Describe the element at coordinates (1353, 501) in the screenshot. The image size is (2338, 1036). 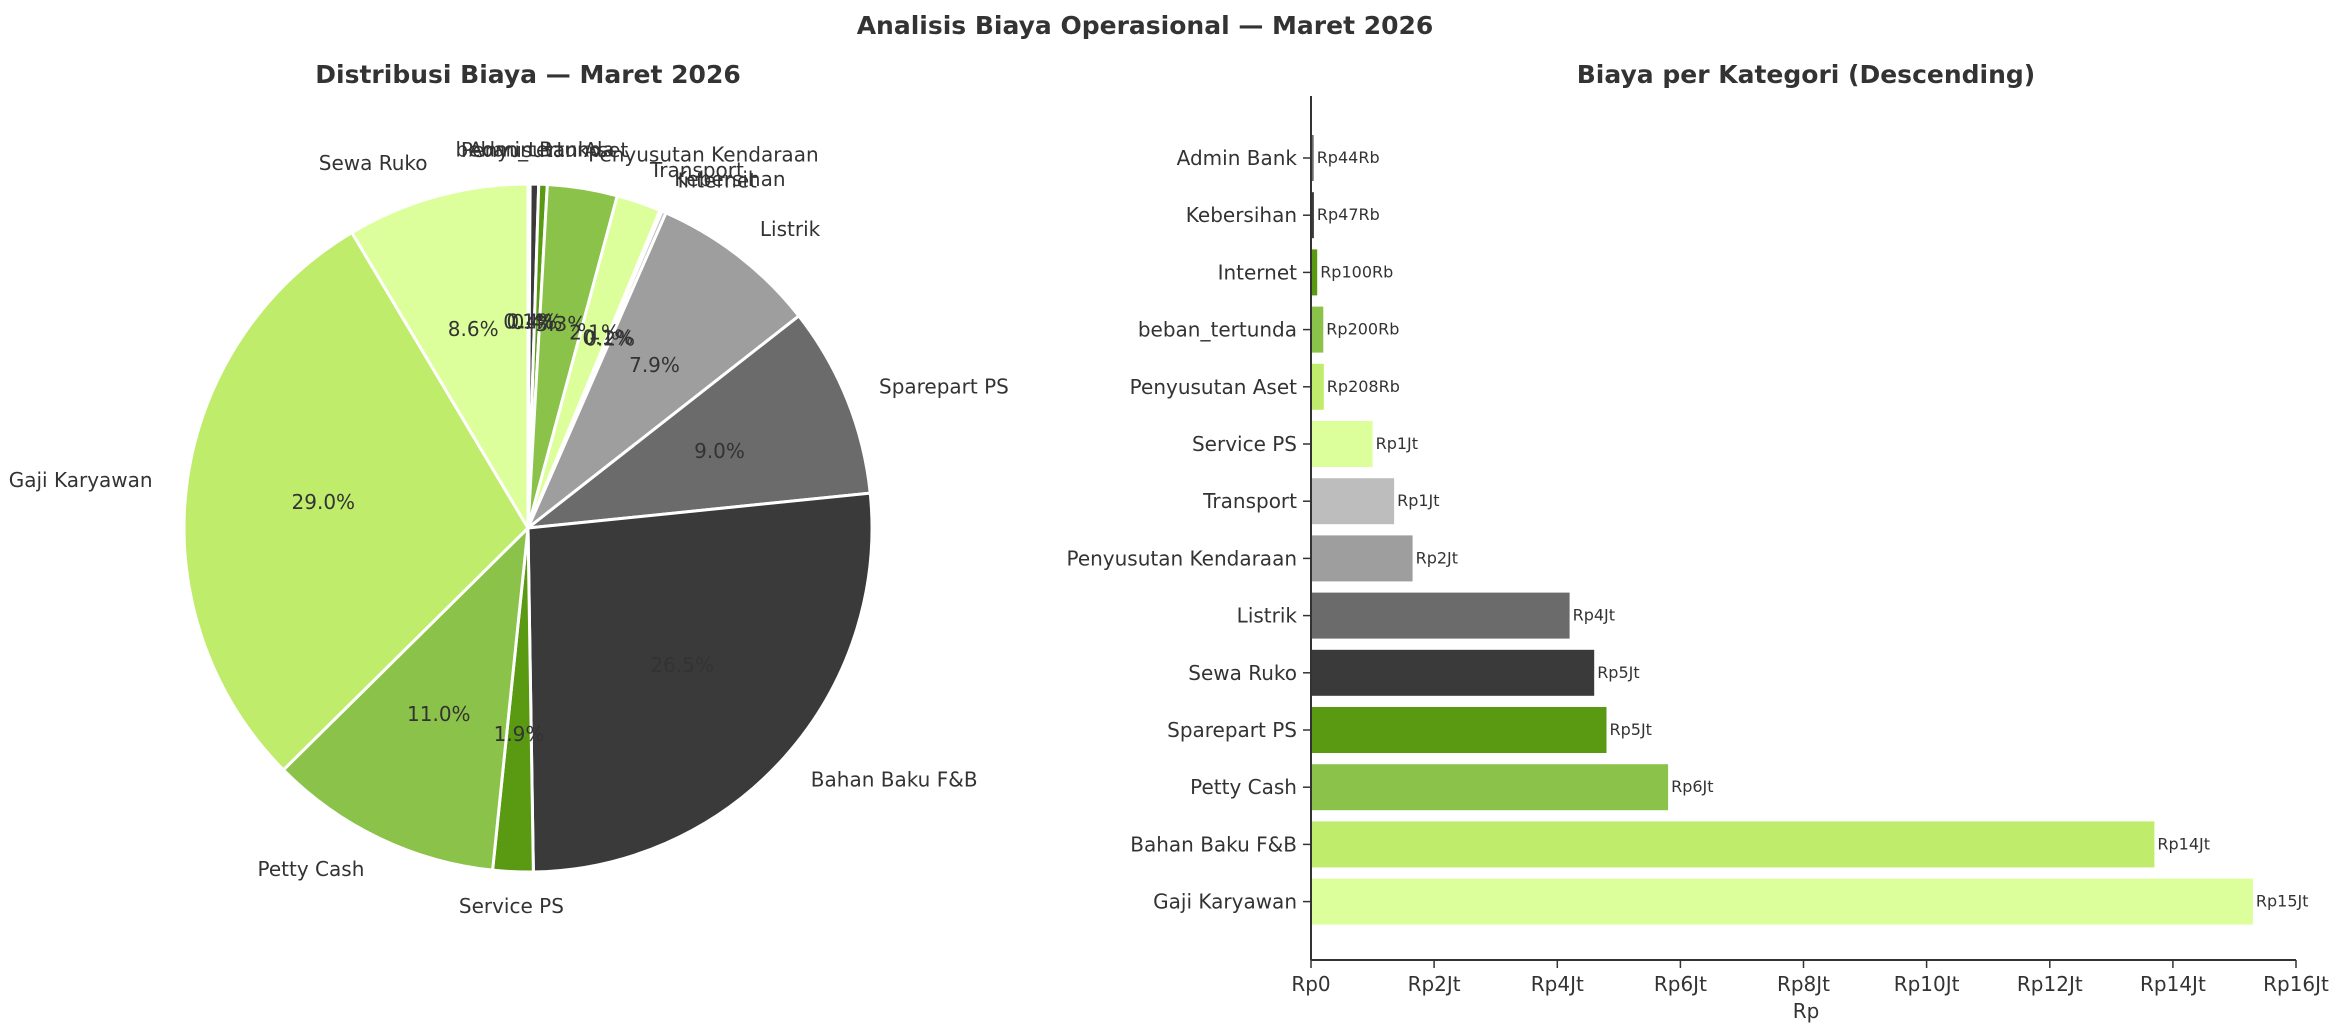
I see `bar-transport` at that location.